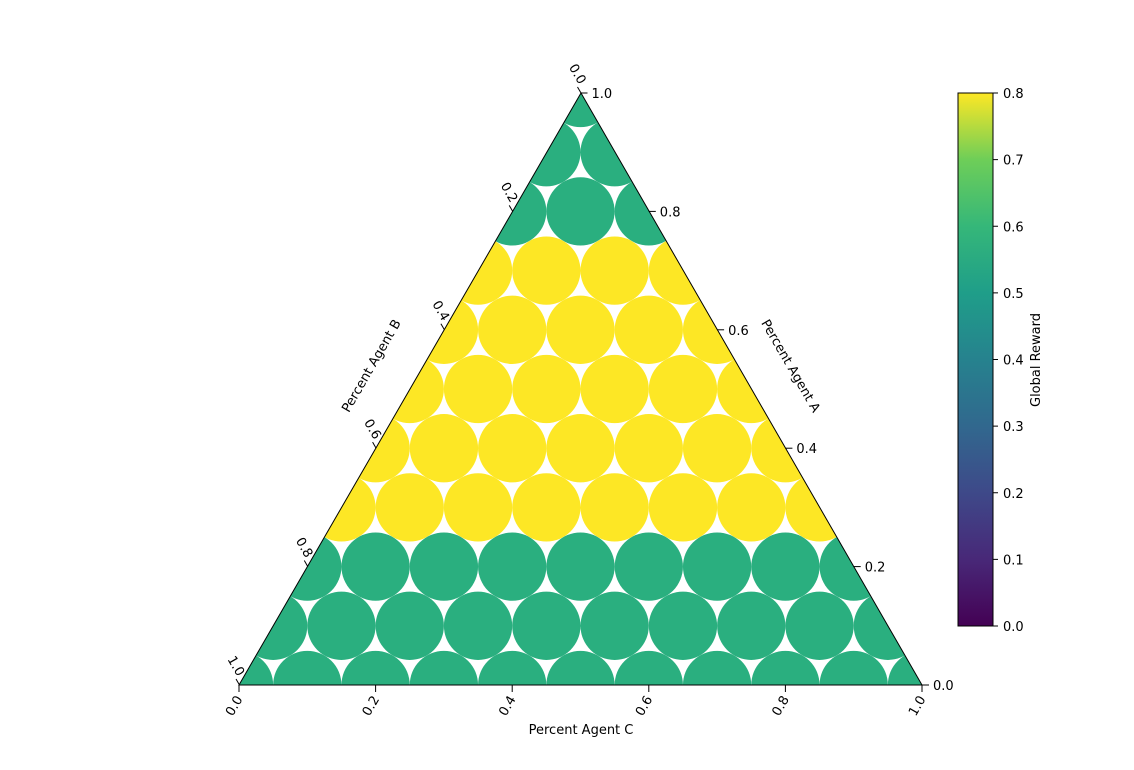  Describe the element at coordinates (781, 706) in the screenshot. I see `bottom-tick-label: 0.8` at that location.